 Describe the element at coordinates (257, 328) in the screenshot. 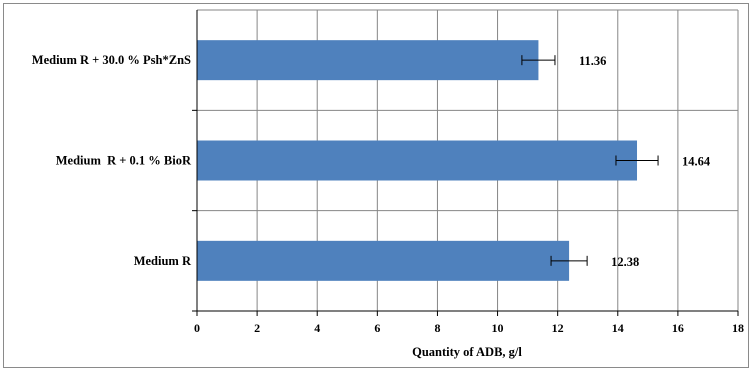

I see `x-tick-label-2: 2` at that location.